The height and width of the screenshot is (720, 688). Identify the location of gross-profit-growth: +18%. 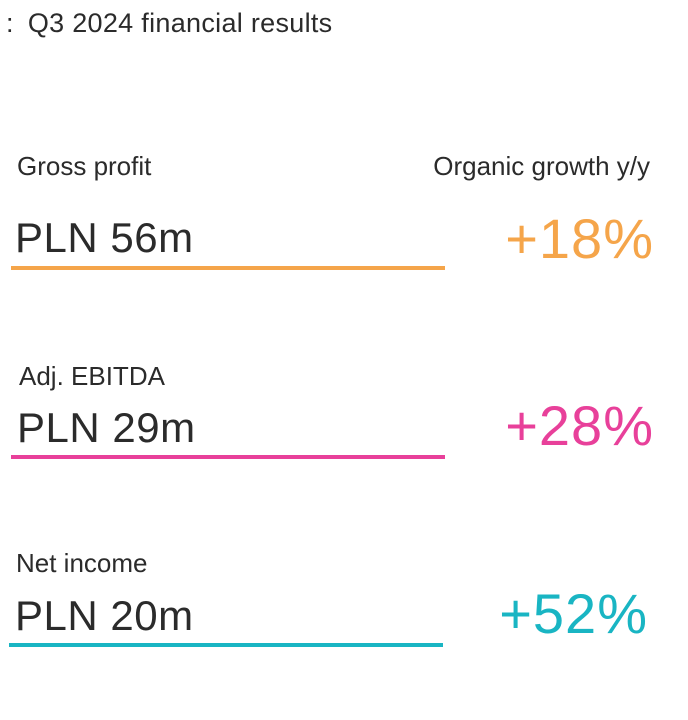
(579, 238).